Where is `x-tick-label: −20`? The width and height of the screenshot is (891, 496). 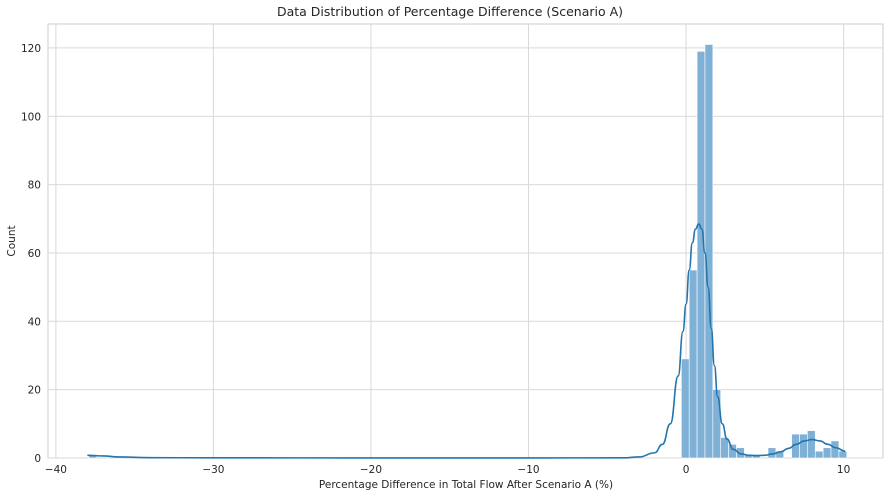
x-tick-label: −20 is located at coordinates (371, 470).